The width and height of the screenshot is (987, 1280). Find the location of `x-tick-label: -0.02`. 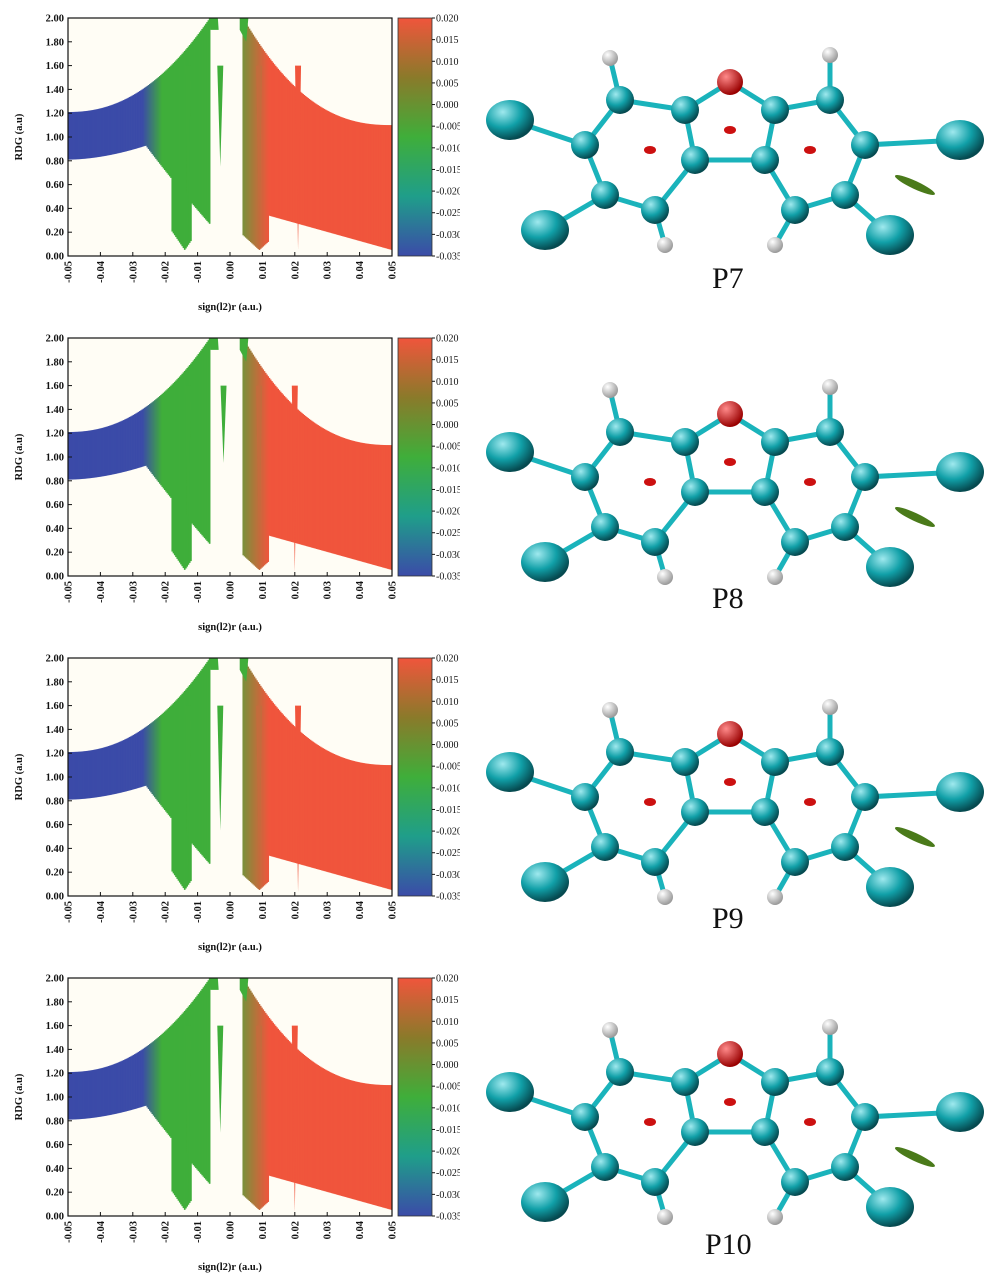

x-tick-label: -0.02 is located at coordinates (166, 272).